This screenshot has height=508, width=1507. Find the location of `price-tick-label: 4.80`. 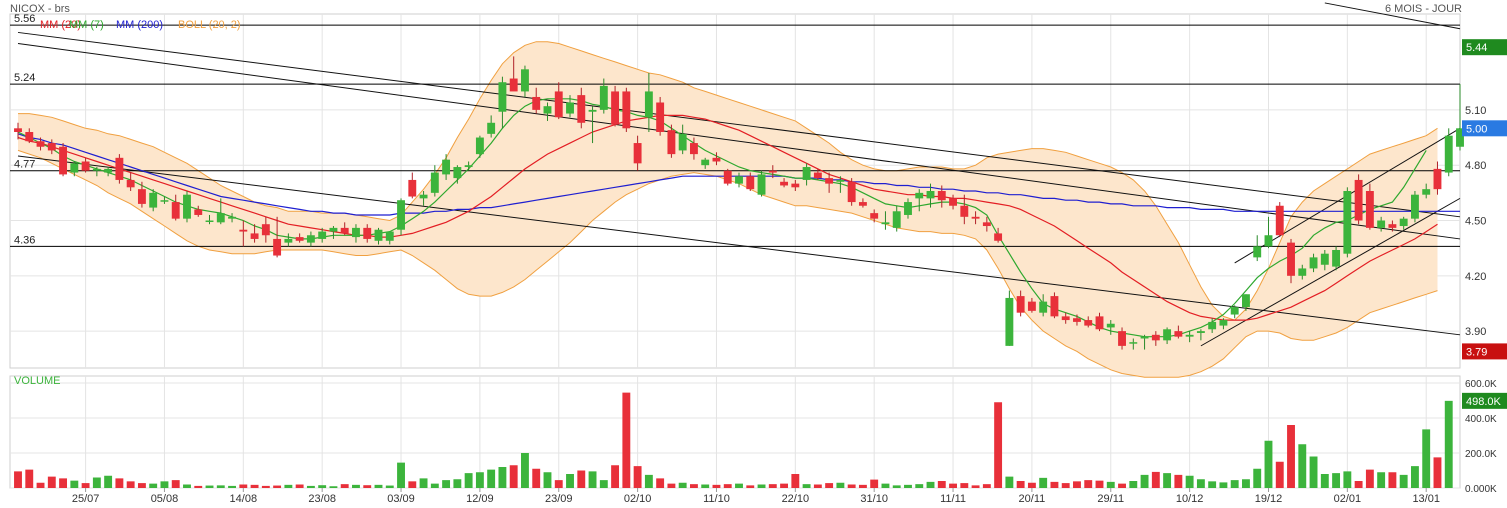

price-tick-label: 4.80 is located at coordinates (1475, 166).